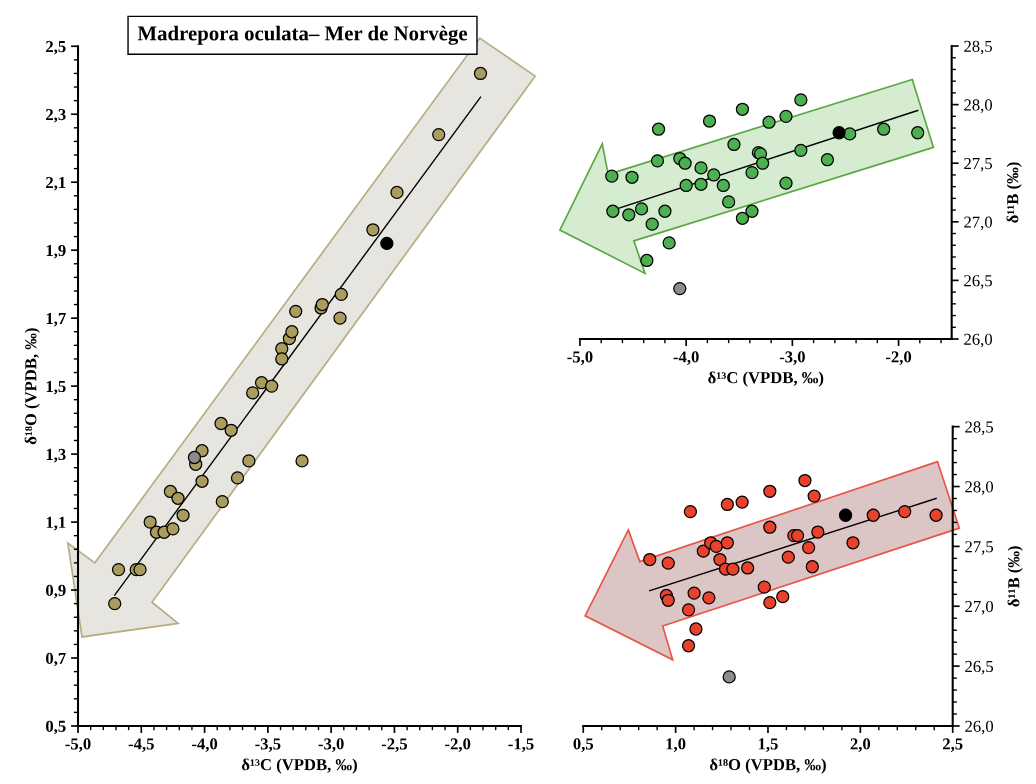 This screenshot has width=1036, height=784. What do you see at coordinates (56, 455) in the screenshot?
I see `y-tick-label: 1,3` at bounding box center [56, 455].